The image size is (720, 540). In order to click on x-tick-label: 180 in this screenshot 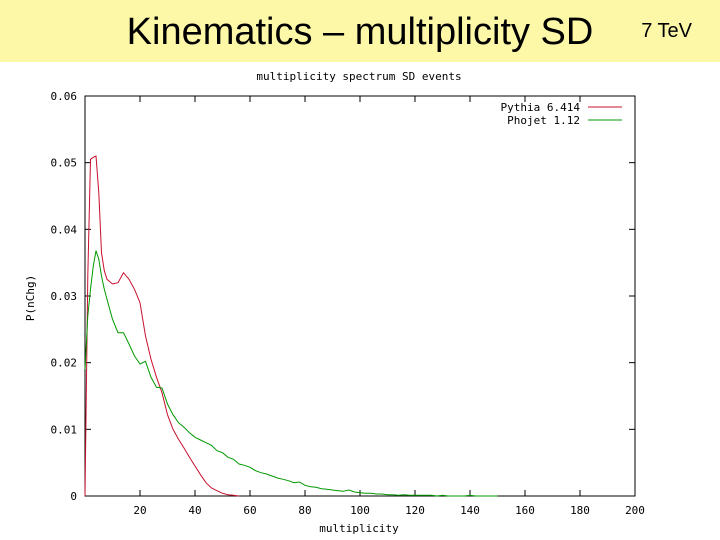, I will do `click(580, 510)`.